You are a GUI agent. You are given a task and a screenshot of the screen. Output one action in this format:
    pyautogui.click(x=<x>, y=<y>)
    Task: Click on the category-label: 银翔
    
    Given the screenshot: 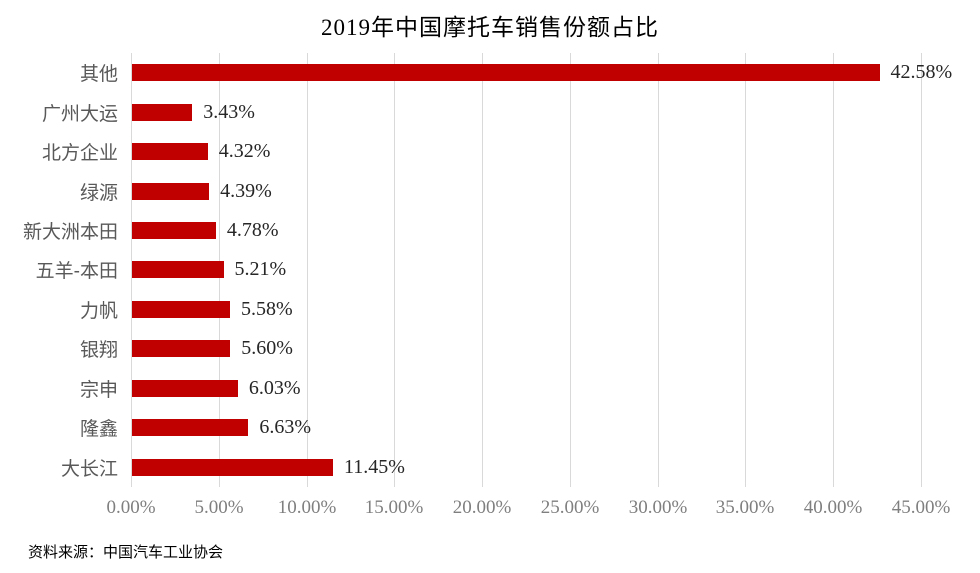 What is the action you would take?
    pyautogui.click(x=98, y=351)
    